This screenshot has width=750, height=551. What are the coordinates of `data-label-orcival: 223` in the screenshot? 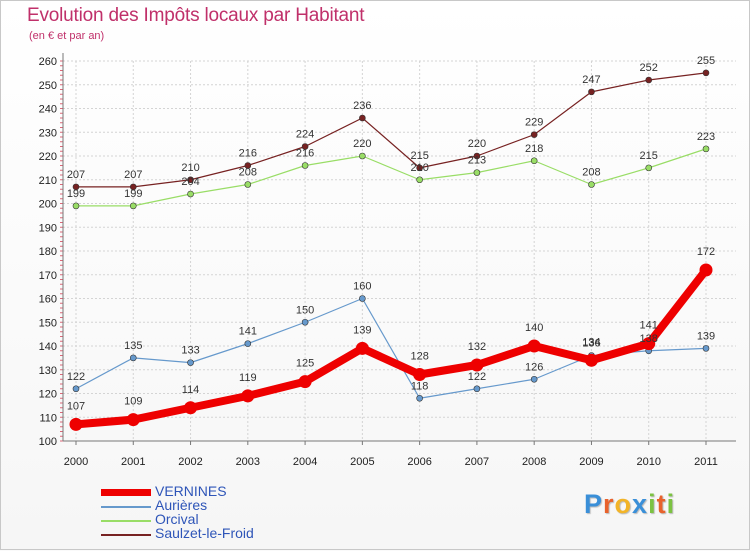 It's located at (706, 137).